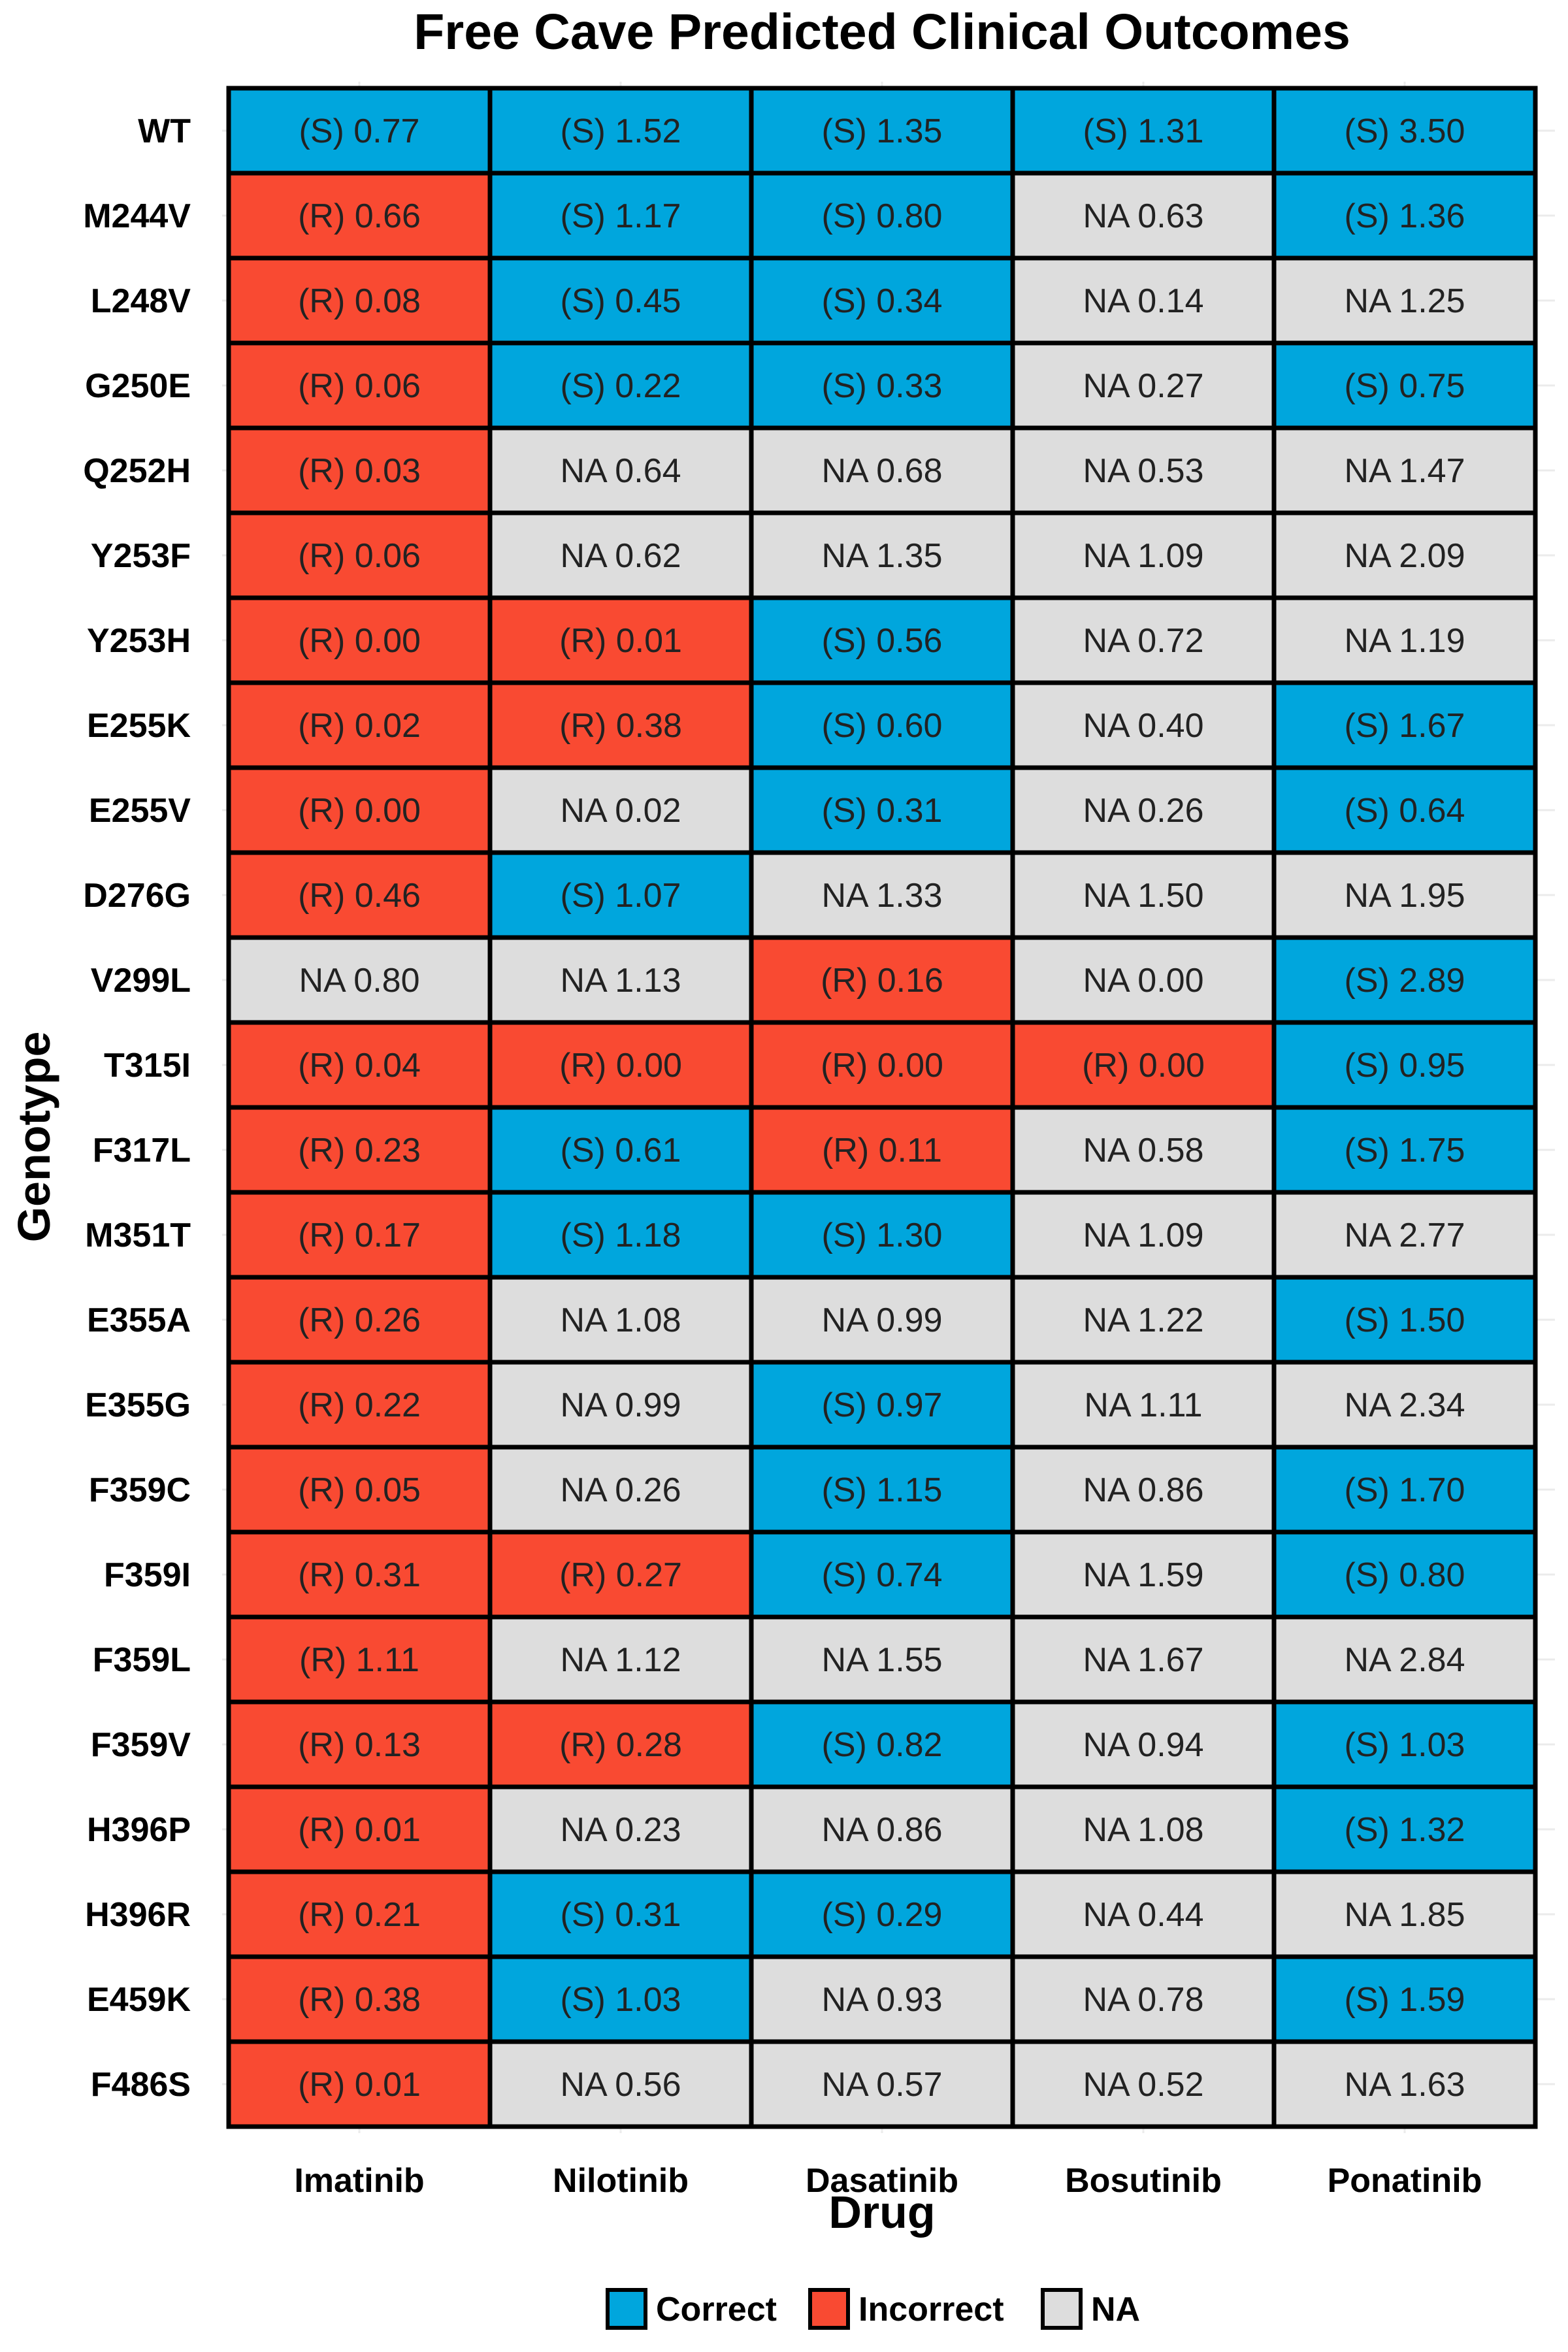 The height and width of the screenshot is (2352, 1568). Describe the element at coordinates (621, 131) in the screenshot. I see `cell-label: (S) 1.52` at that location.